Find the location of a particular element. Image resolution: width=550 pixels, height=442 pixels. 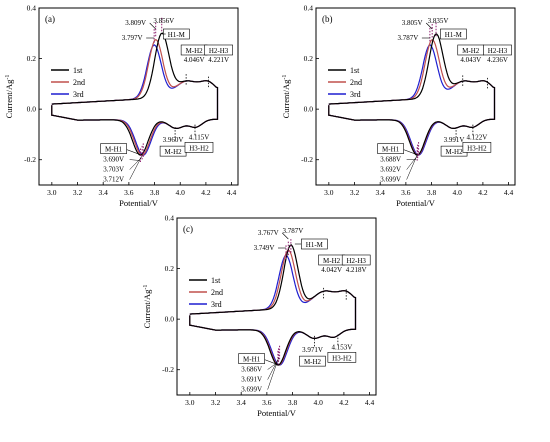

peak-value-label: 4.218V is located at coordinates (356, 270).